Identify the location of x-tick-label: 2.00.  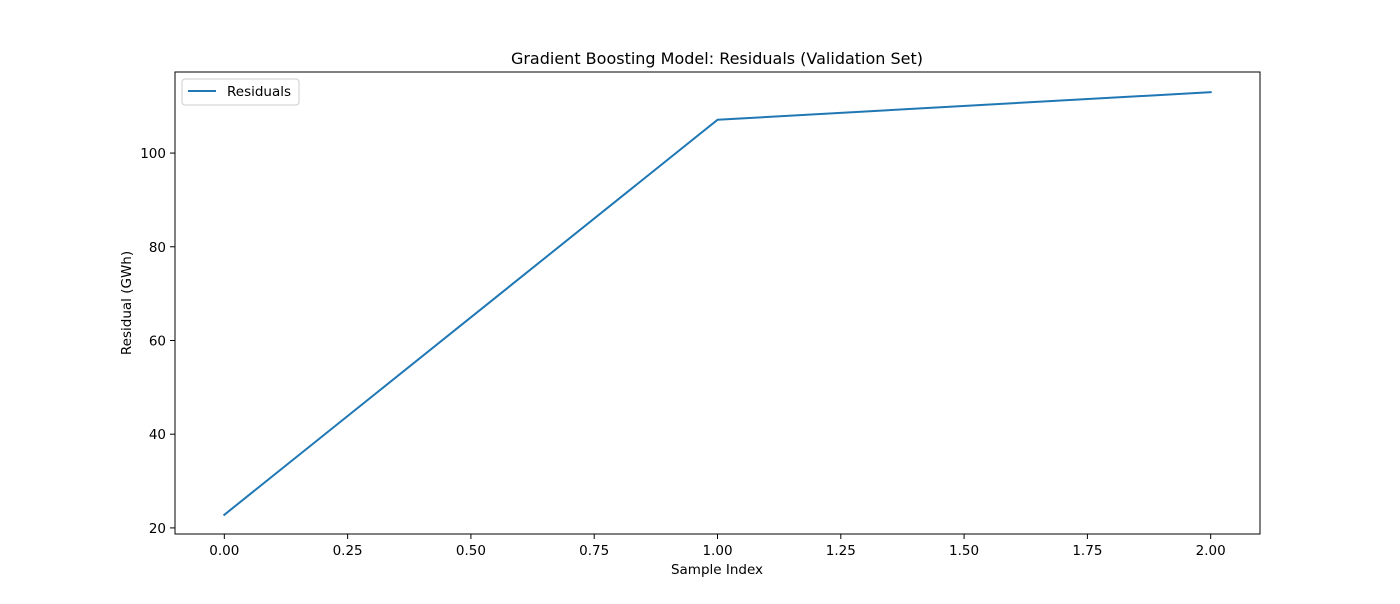
(1211, 551).